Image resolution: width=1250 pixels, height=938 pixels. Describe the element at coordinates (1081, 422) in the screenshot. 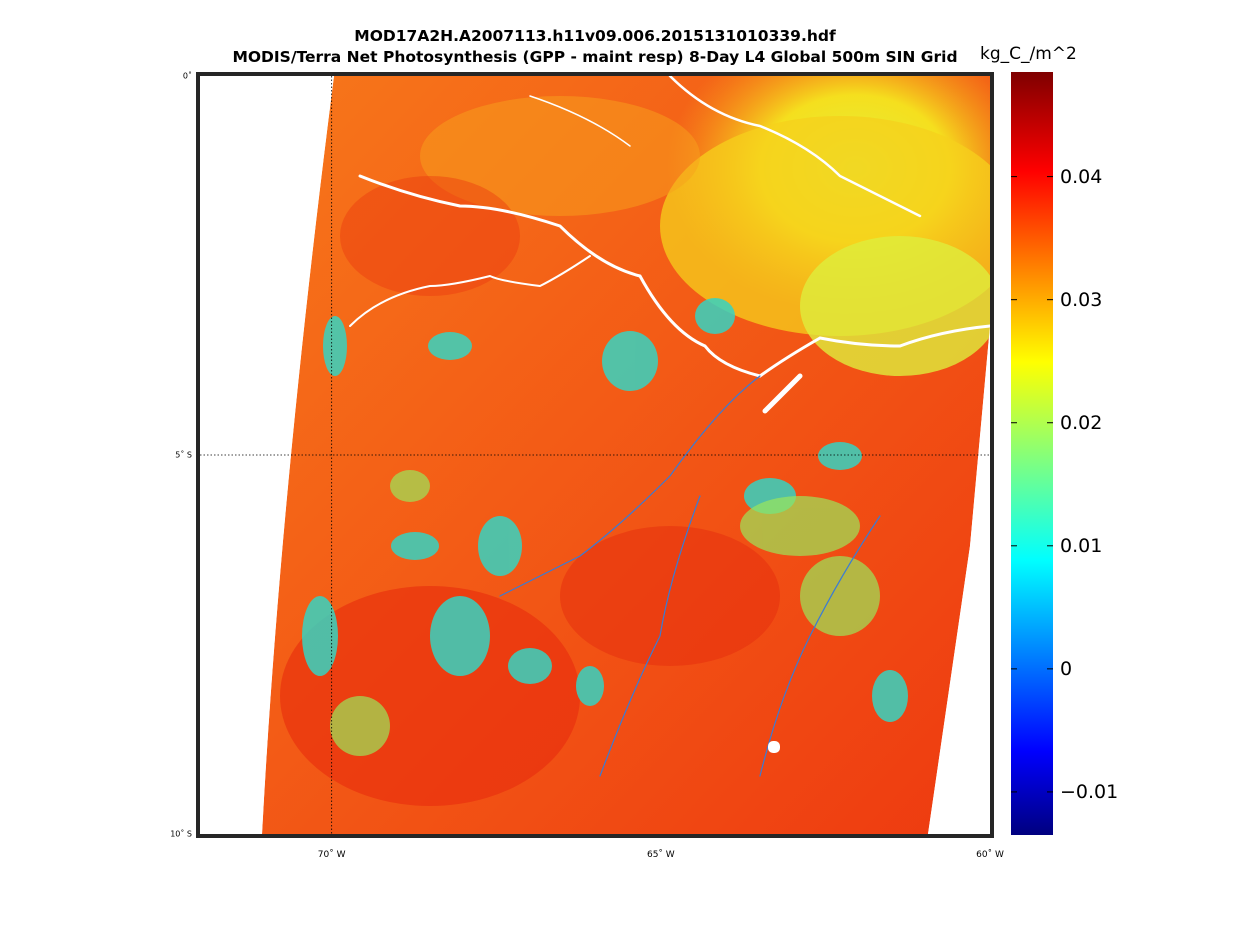

I see `colorbar-tick-label: 0.02` at that location.